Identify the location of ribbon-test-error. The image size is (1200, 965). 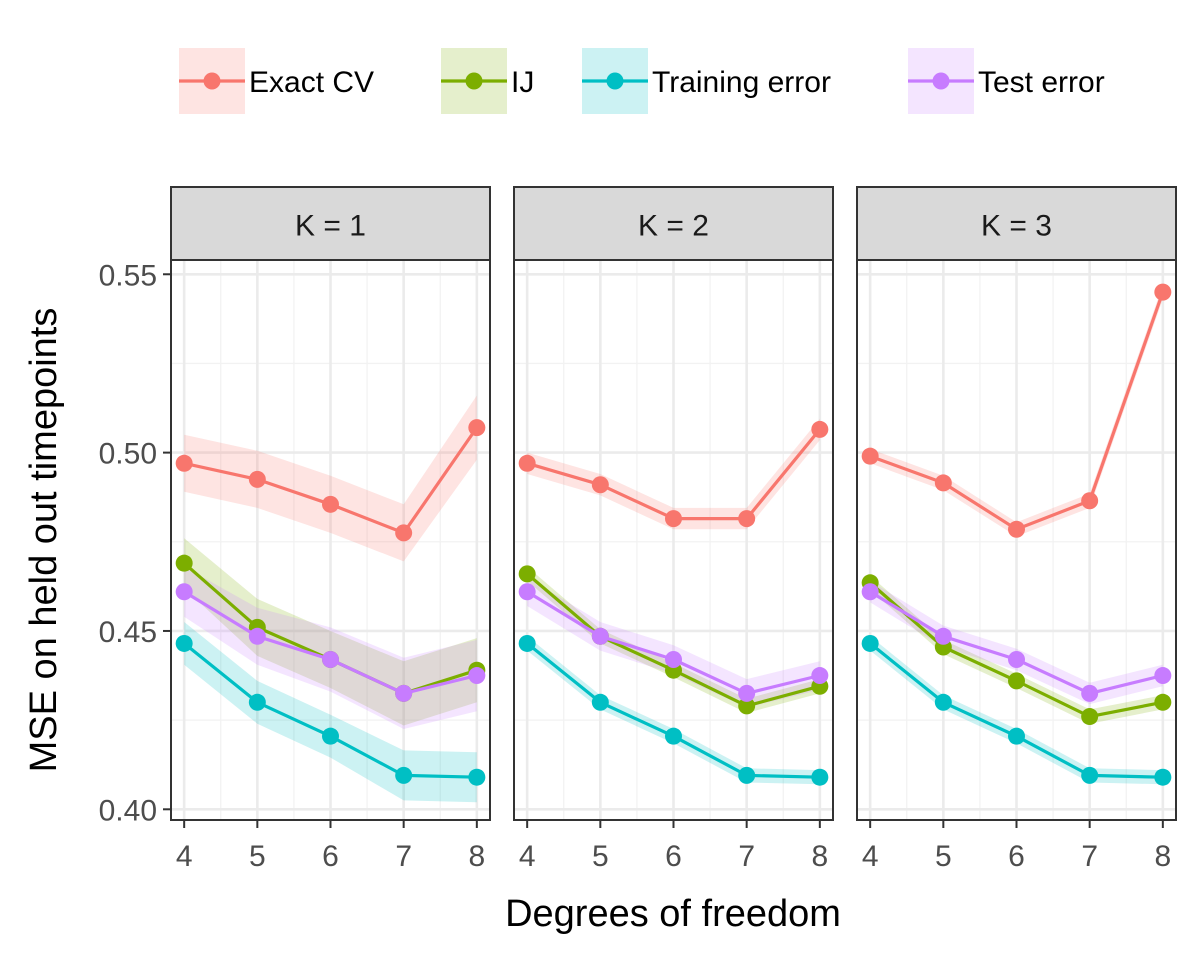
(1016, 643).